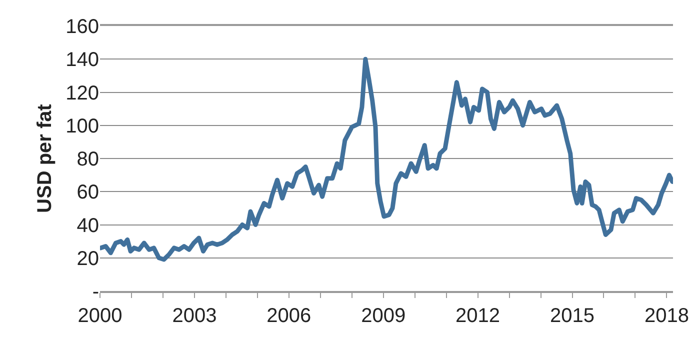 The width and height of the screenshot is (700, 343). What do you see at coordinates (87, 259) in the screenshot?
I see `y-tick-label: 20` at bounding box center [87, 259].